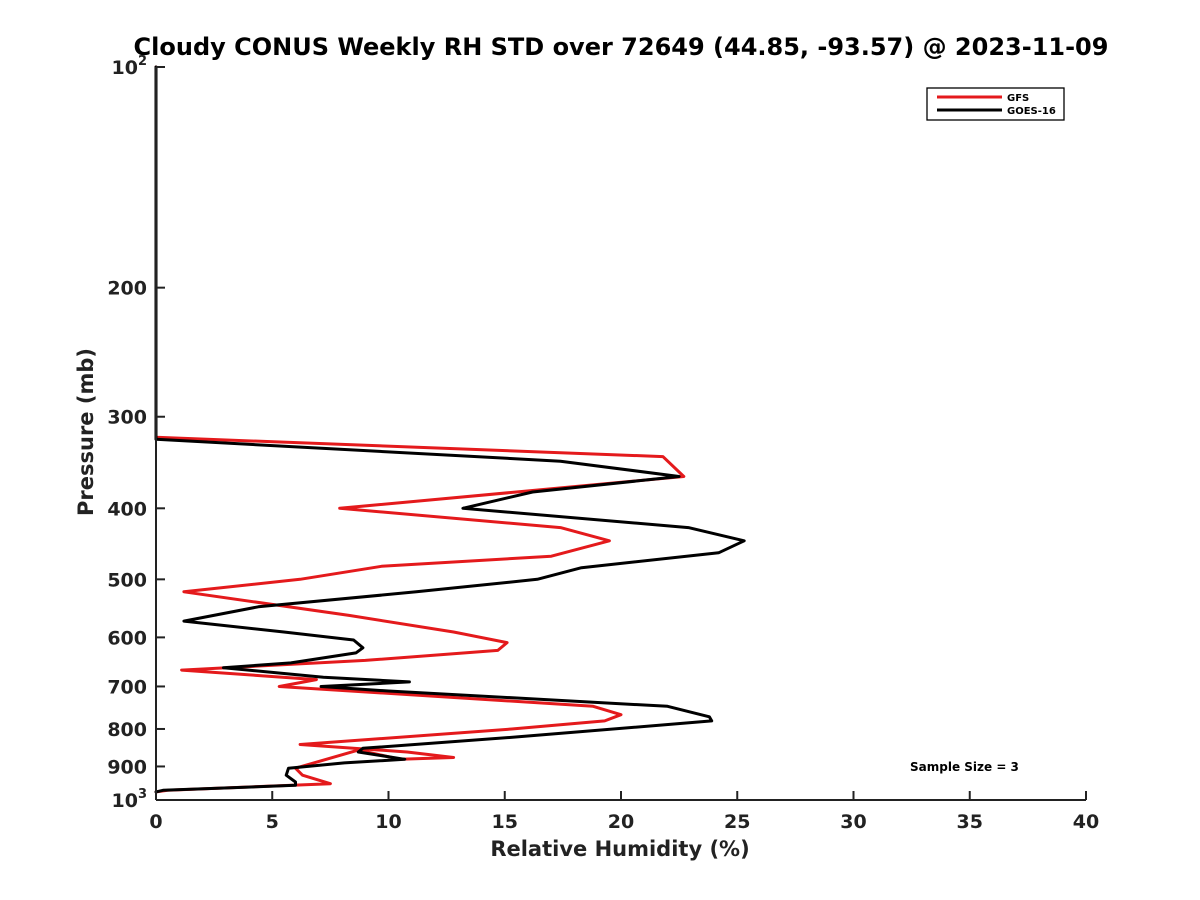 The height and width of the screenshot is (900, 1200). I want to click on legend-box, so click(995, 104).